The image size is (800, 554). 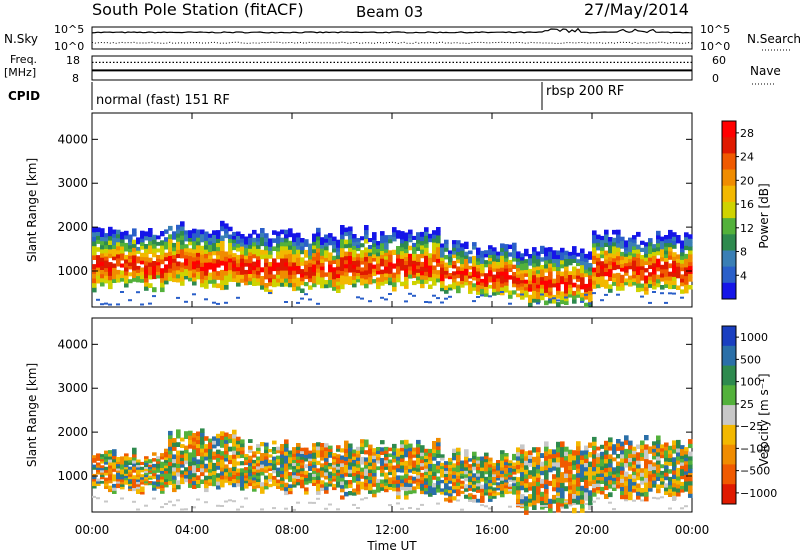 I want to click on colorbar-swatch, so click(x=729, y=194).